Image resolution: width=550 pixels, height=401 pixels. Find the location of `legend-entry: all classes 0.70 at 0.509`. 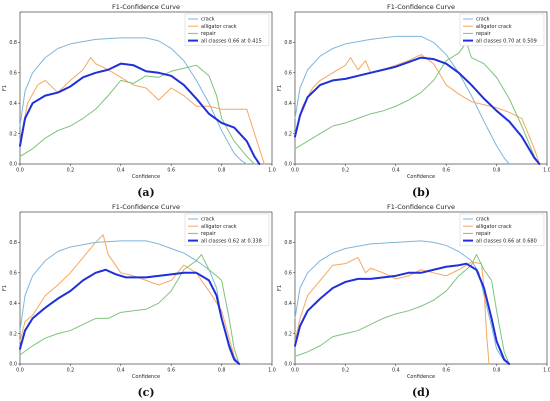

legend-entry: all classes 0.70 at 0.509 is located at coordinates (506, 41).